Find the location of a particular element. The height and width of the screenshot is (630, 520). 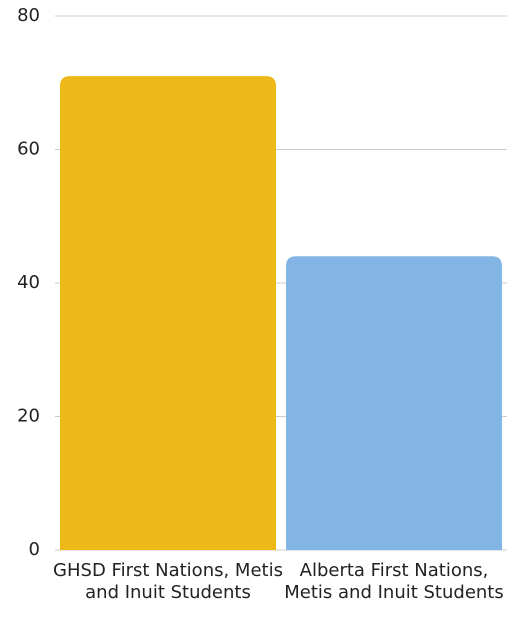

y-tick-label: 20 is located at coordinates (28, 416).